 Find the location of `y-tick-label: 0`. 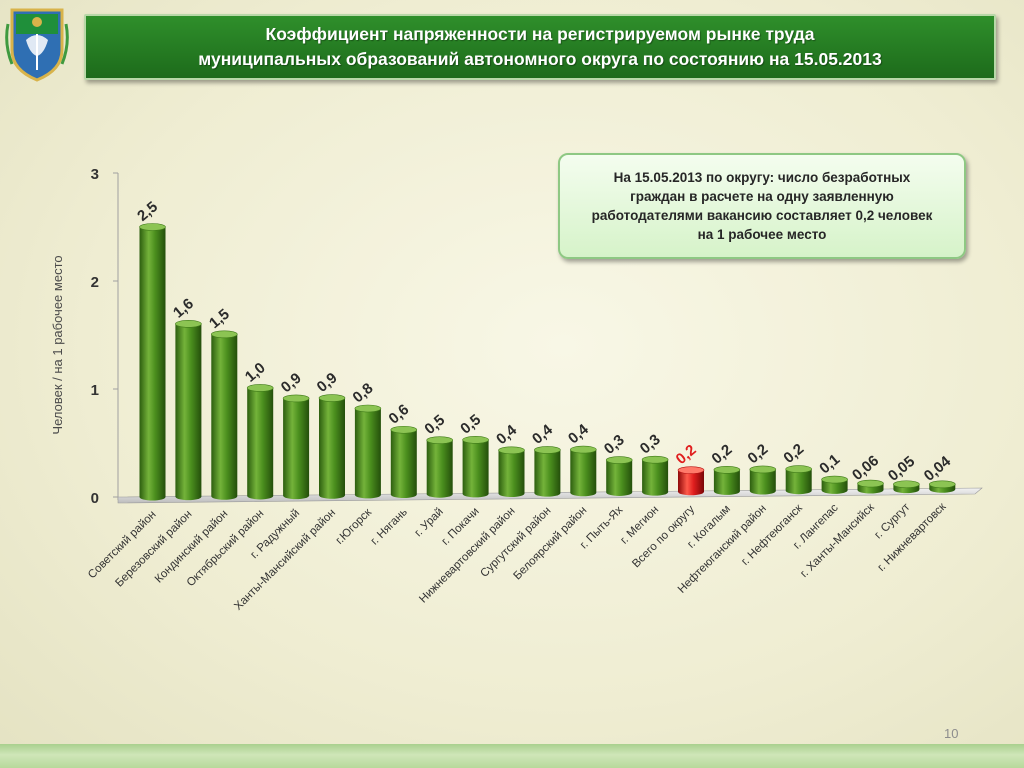

y-tick-label: 0 is located at coordinates (95, 498).